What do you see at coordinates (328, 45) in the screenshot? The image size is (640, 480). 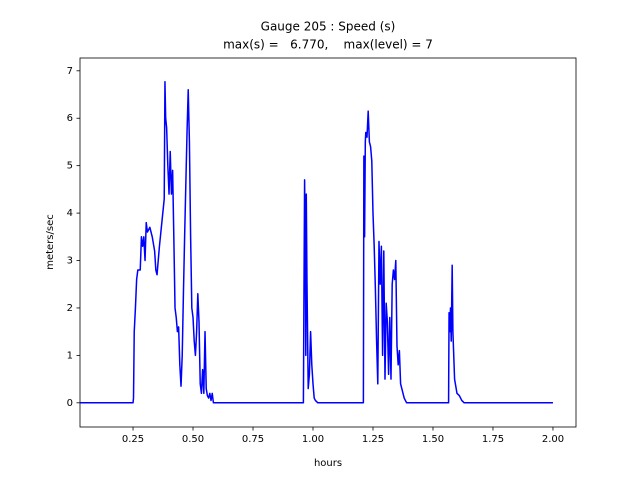 I see `chart-subtitle: max(s) = 6.770, max(level) = 7` at bounding box center [328, 45].